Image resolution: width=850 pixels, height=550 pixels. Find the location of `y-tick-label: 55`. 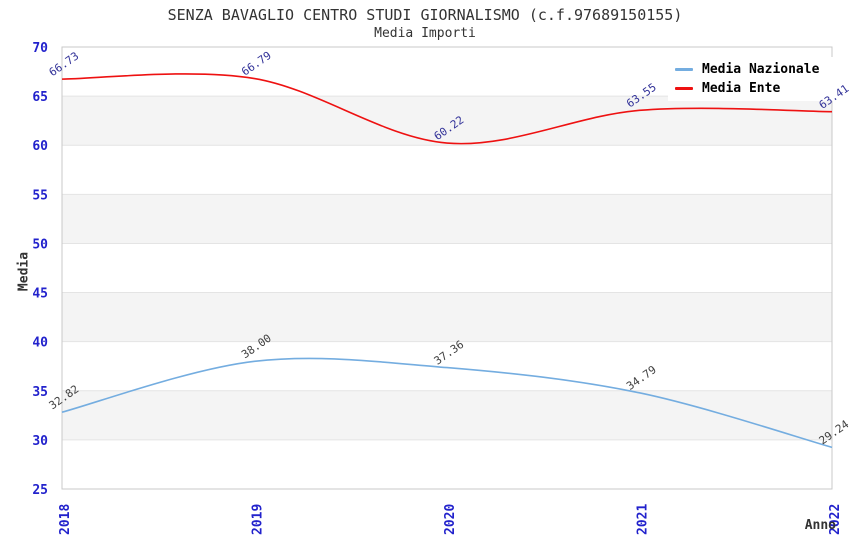

y-tick-label: 55 is located at coordinates (40, 195).